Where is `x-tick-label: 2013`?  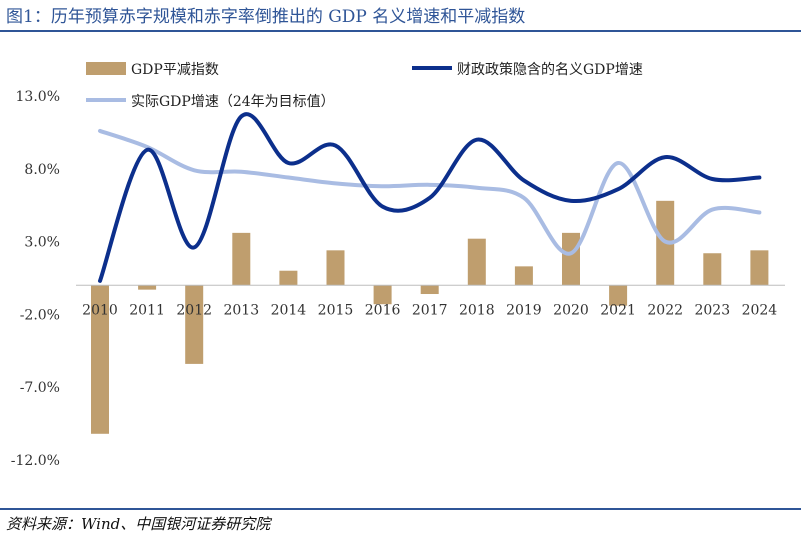
x-tick-label: 2013 is located at coordinates (241, 310).